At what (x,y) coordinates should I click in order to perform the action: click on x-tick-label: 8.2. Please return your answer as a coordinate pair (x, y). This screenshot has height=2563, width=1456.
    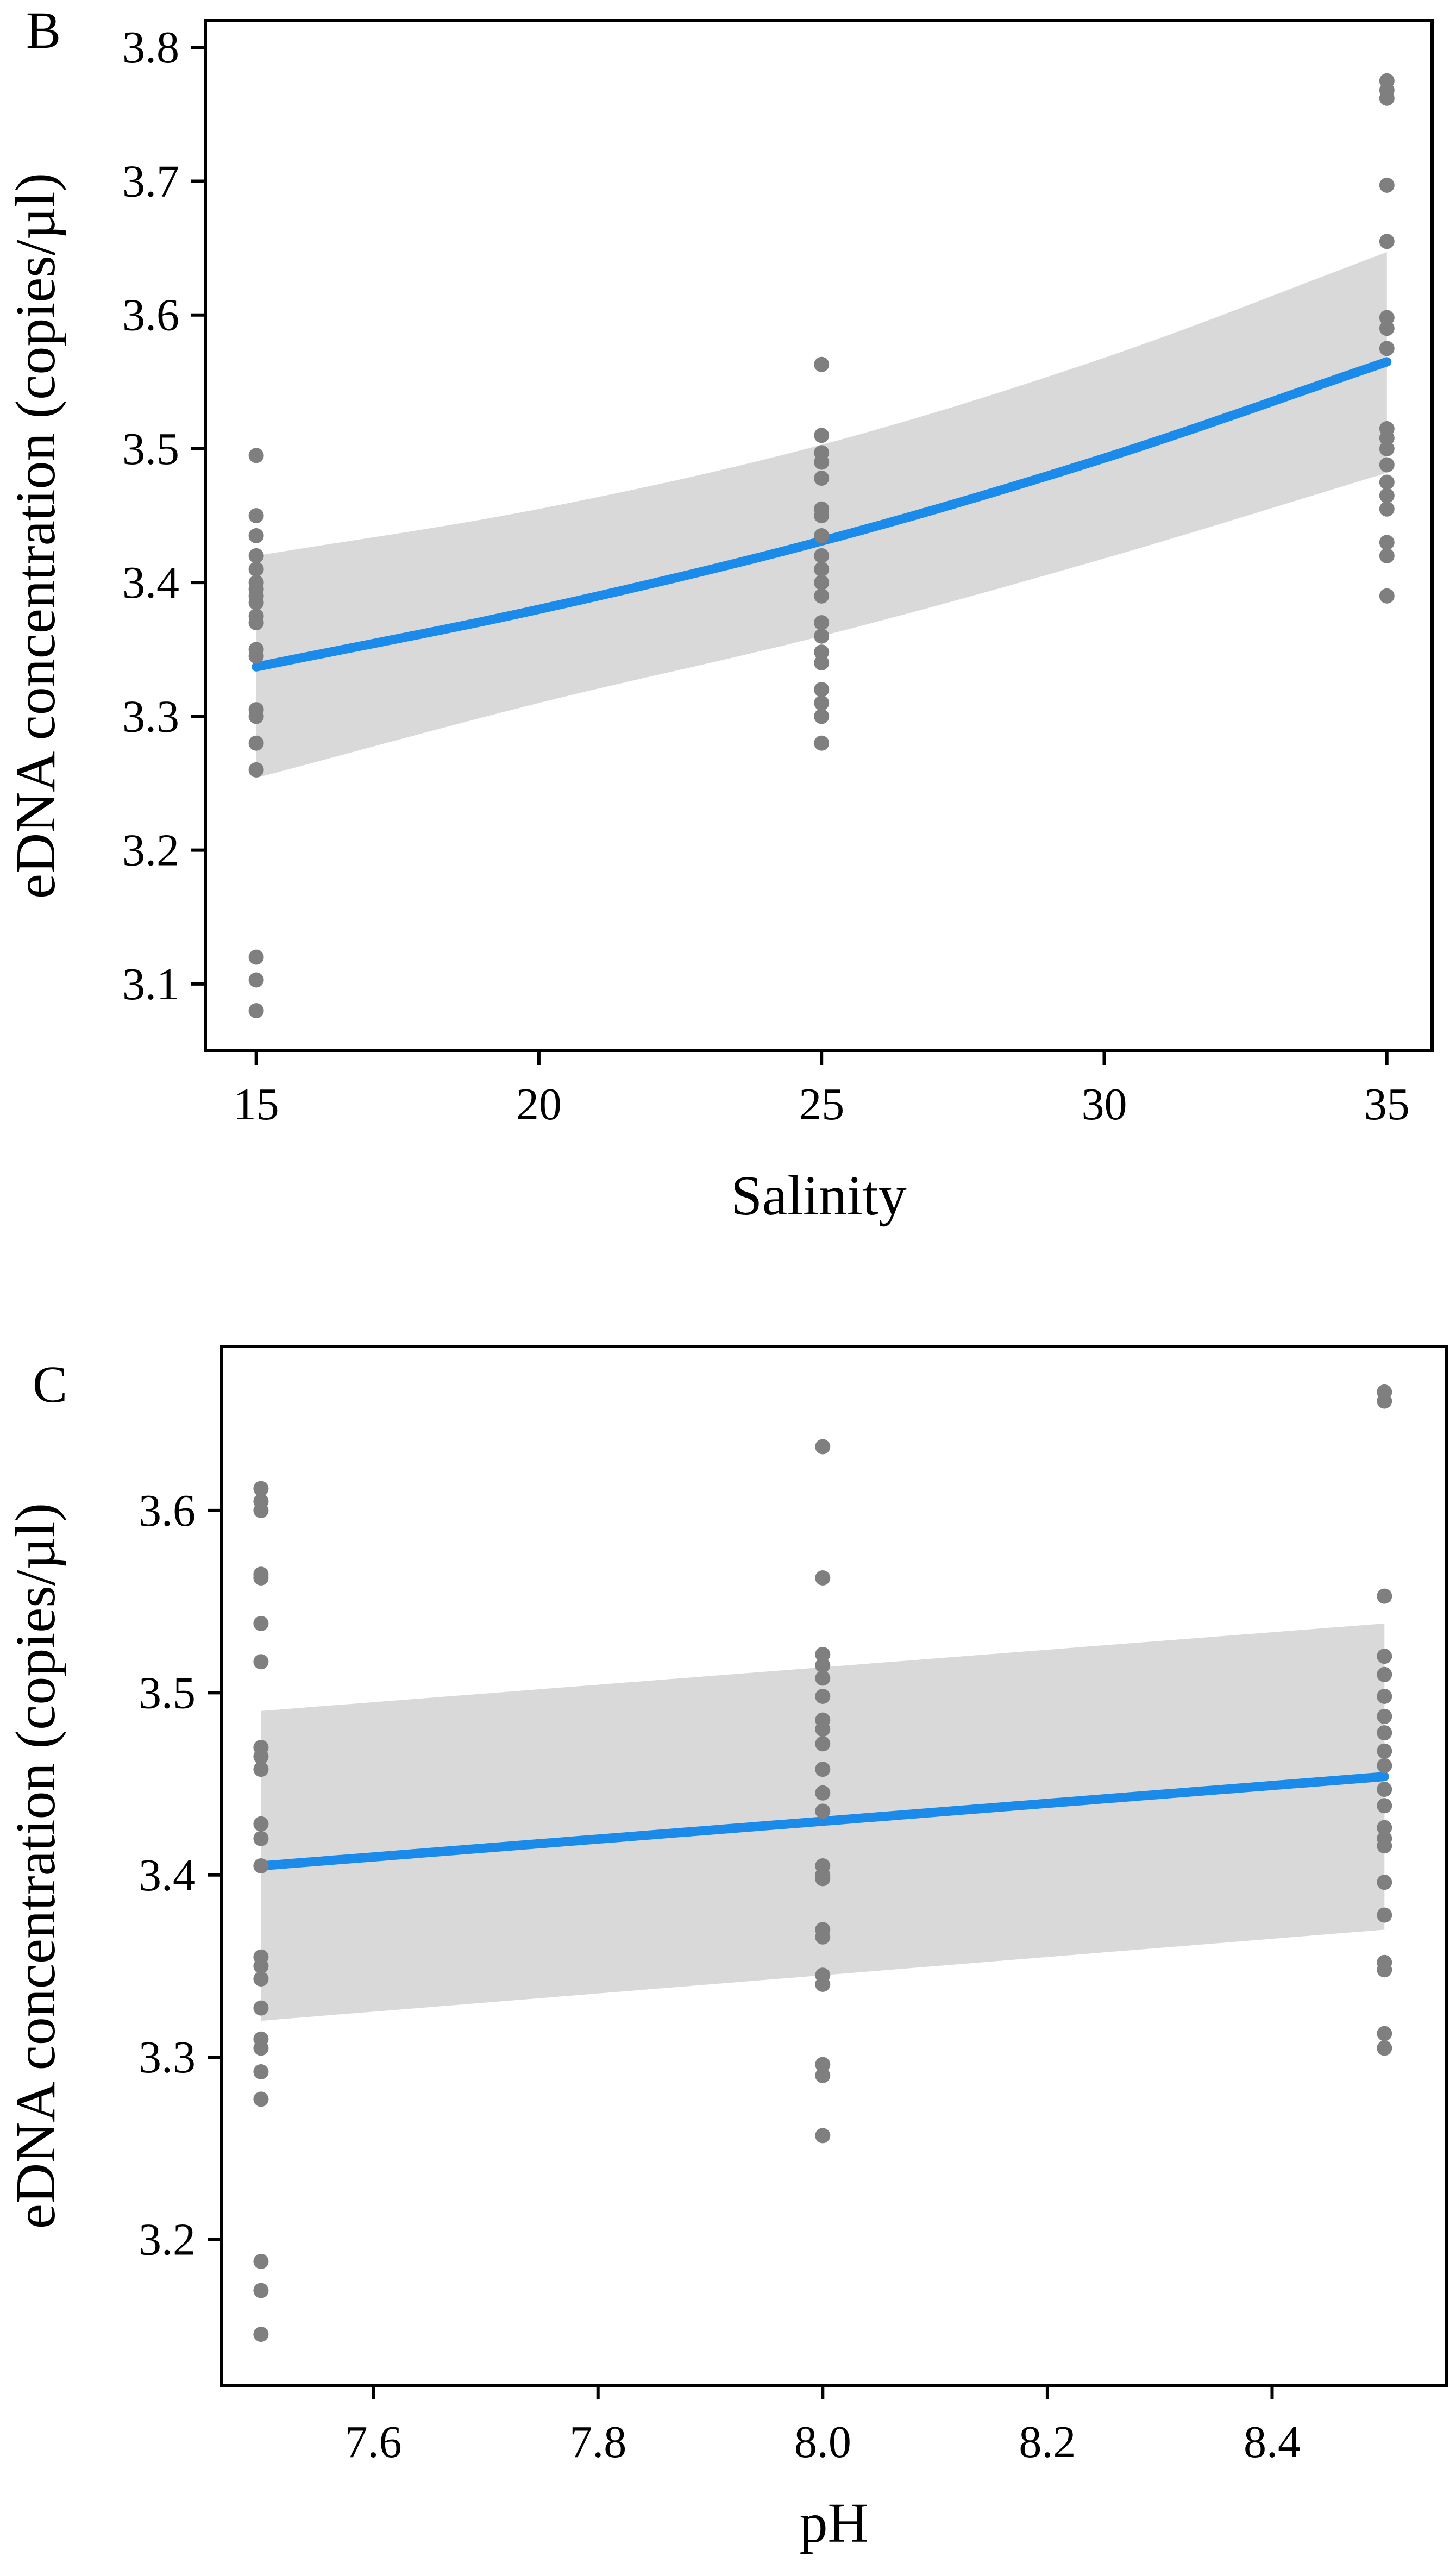
    Looking at the image, I should click on (1047, 2442).